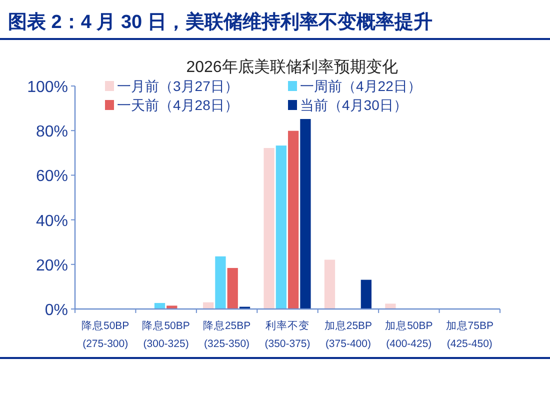 Image resolution: width=550 pixels, height=394 pixels. I want to click on y-tick-label: 80%, so click(52, 132).